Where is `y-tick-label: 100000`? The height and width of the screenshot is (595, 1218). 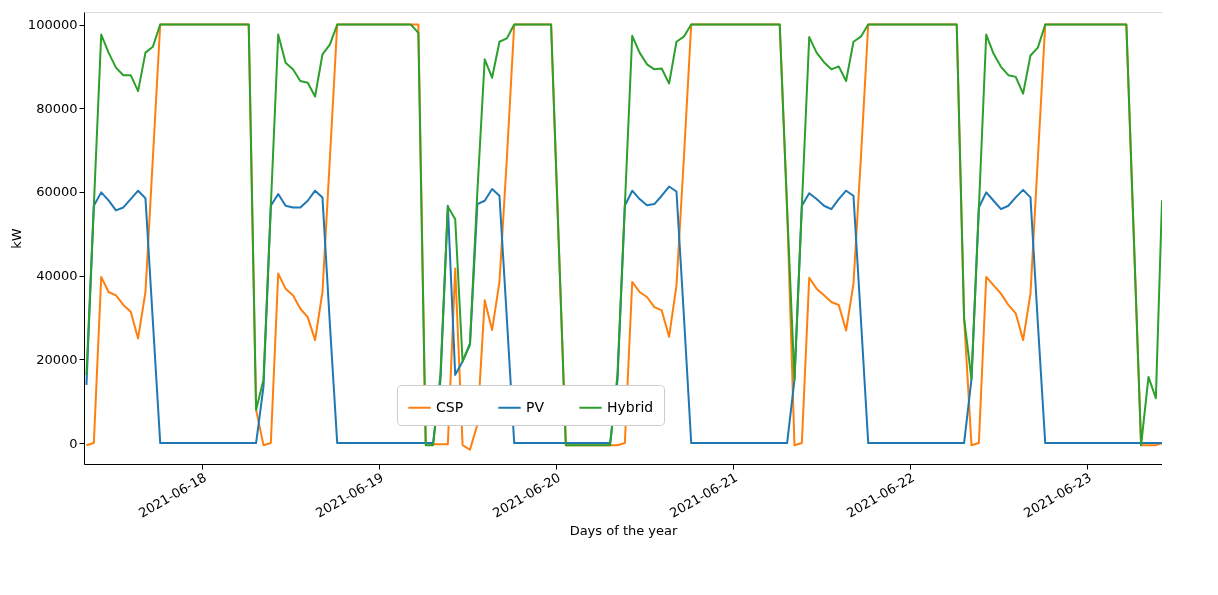
y-tick-label: 100000 is located at coordinates (52, 25).